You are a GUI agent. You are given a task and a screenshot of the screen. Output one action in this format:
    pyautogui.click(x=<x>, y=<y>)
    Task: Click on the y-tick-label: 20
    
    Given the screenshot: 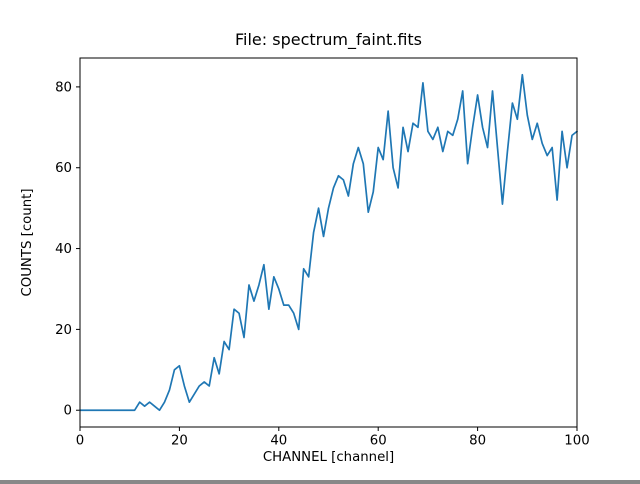 What is the action you would take?
    pyautogui.click(x=63, y=330)
    